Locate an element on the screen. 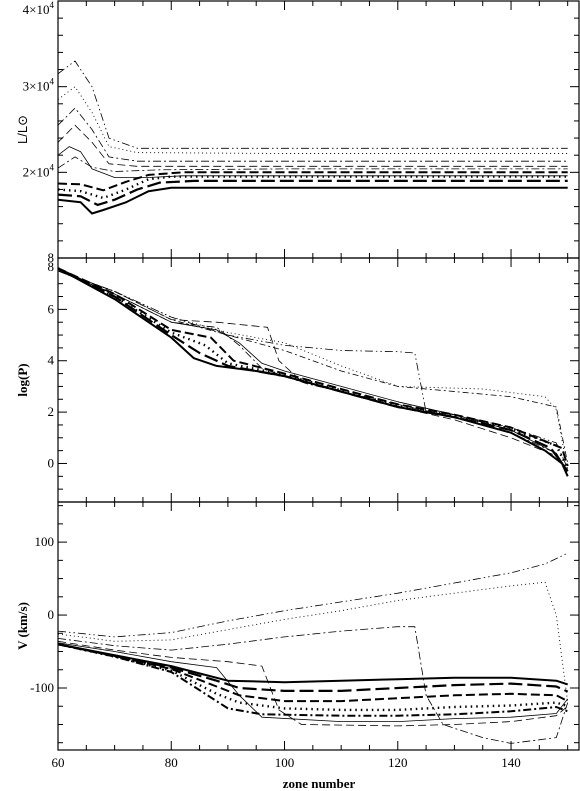 The width and height of the screenshot is (580, 791). y-tick-label: -100 is located at coordinates (42, 687).